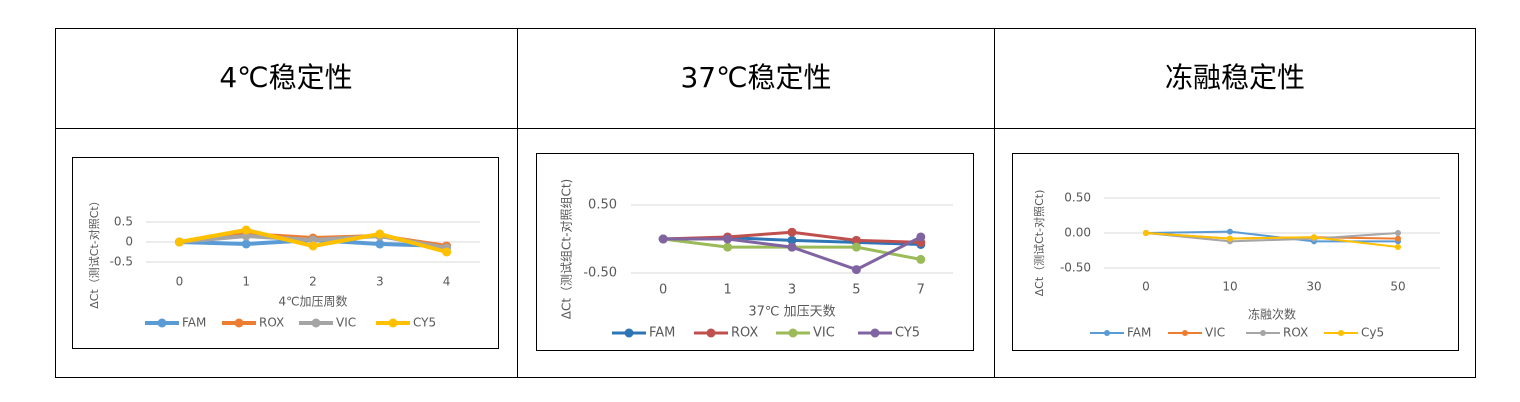  I want to click on x-axis-title: 4℃加压周数, so click(312, 301).